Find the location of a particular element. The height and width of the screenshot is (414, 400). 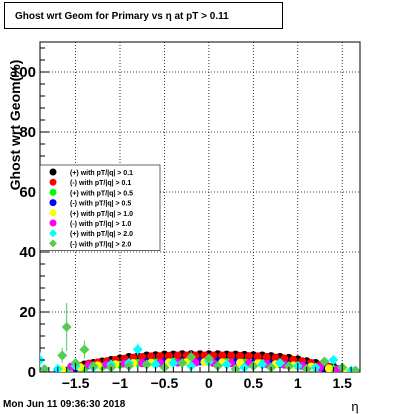

y-tick-label: 80 is located at coordinates (27, 132).